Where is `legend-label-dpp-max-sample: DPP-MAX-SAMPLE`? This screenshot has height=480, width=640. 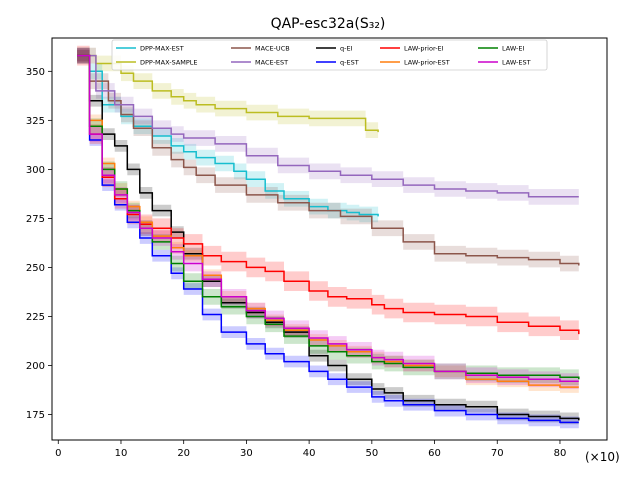
legend-label-dpp-max-sample: DPP-MAX-SAMPLE is located at coordinates (169, 63).